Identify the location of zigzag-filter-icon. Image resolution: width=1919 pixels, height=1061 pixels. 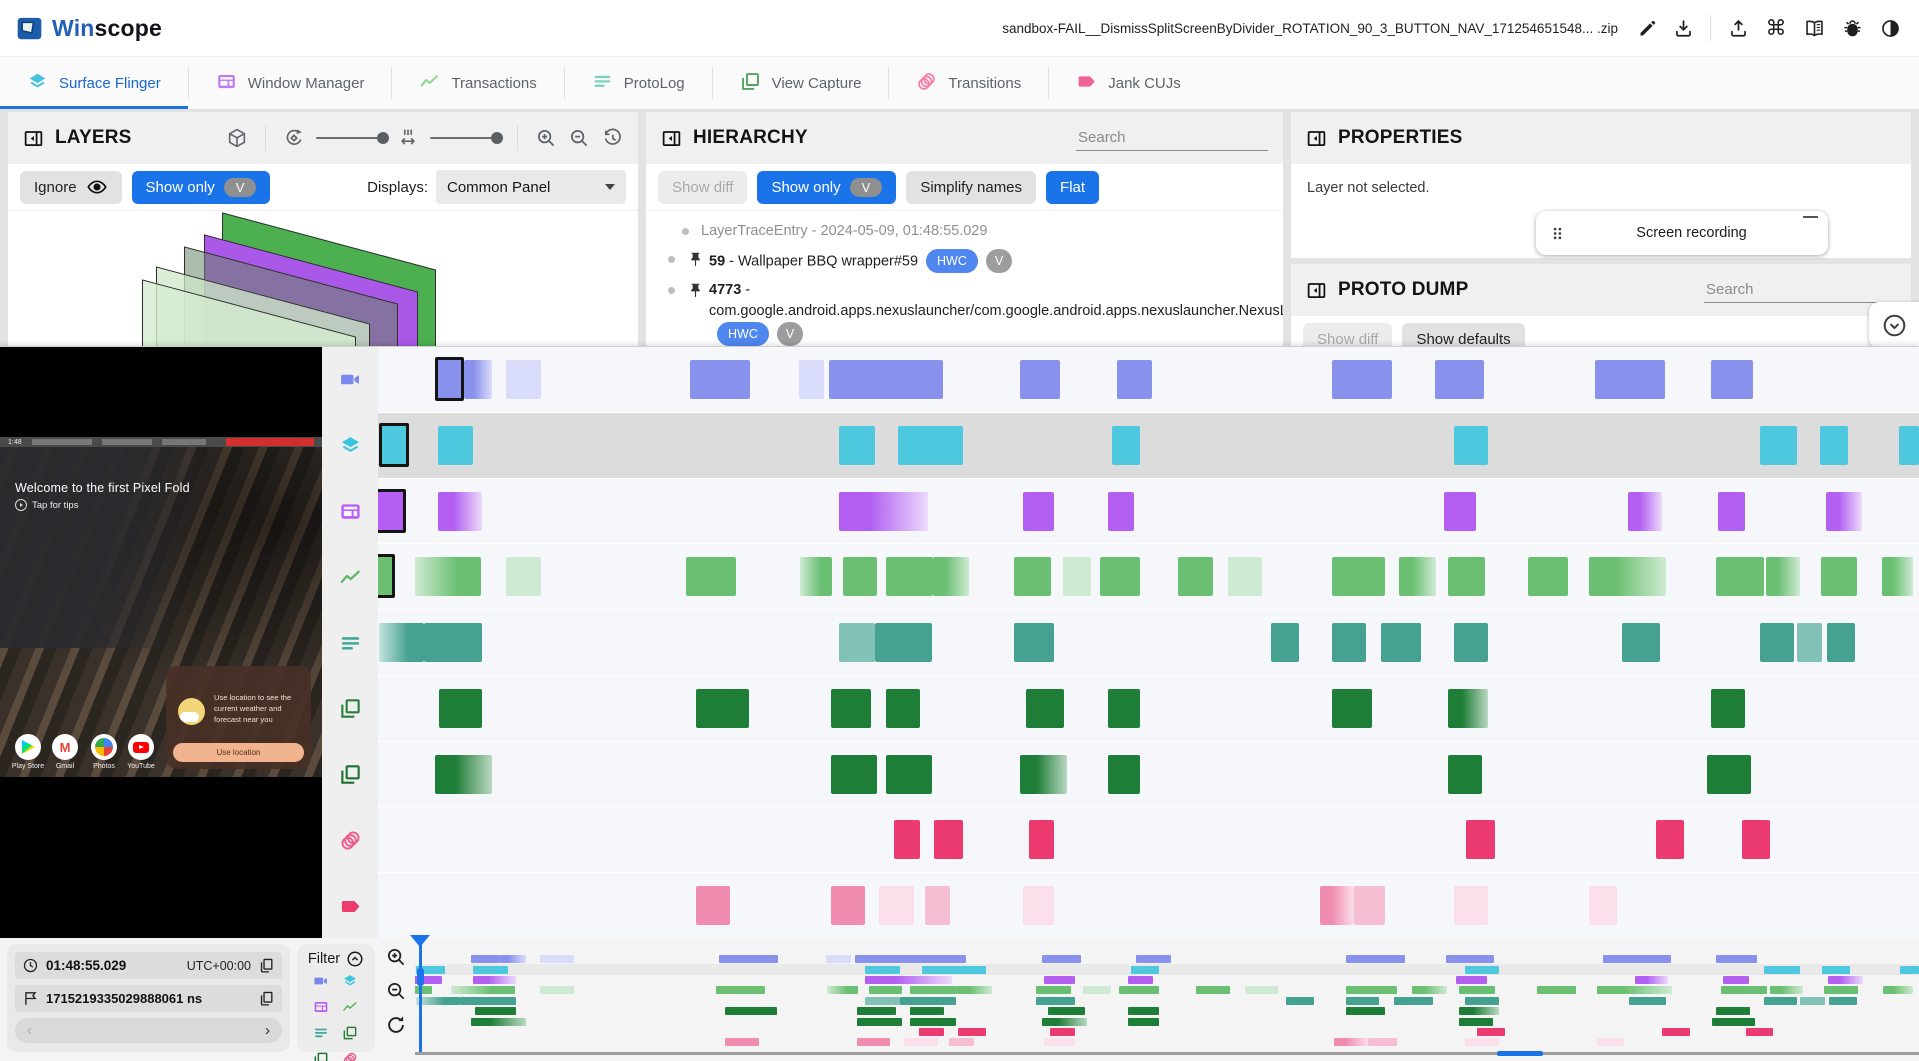
(350, 1009).